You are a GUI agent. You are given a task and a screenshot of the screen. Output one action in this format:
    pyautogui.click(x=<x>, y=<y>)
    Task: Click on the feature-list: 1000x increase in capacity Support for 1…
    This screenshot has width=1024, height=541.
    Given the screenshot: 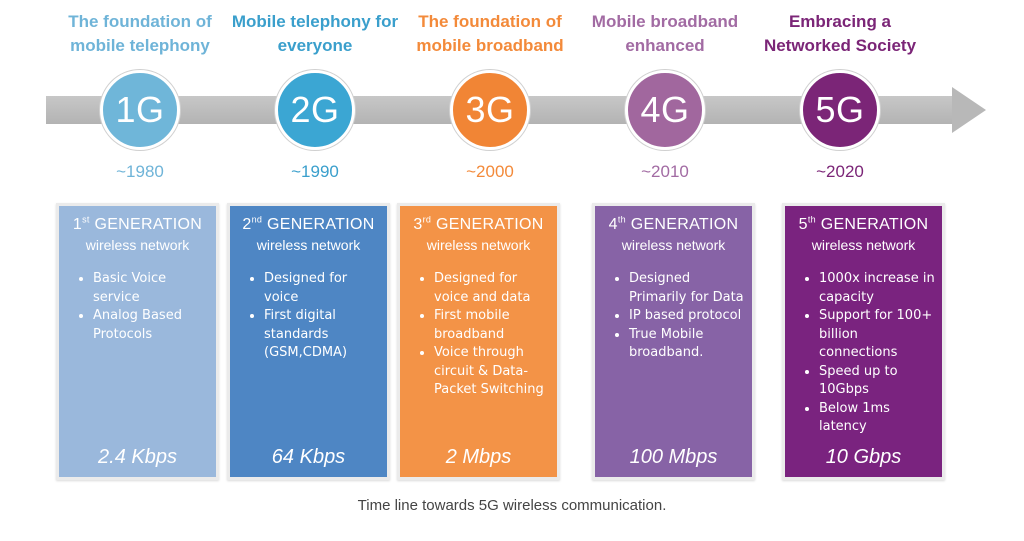 What is the action you would take?
    pyautogui.click(x=871, y=353)
    